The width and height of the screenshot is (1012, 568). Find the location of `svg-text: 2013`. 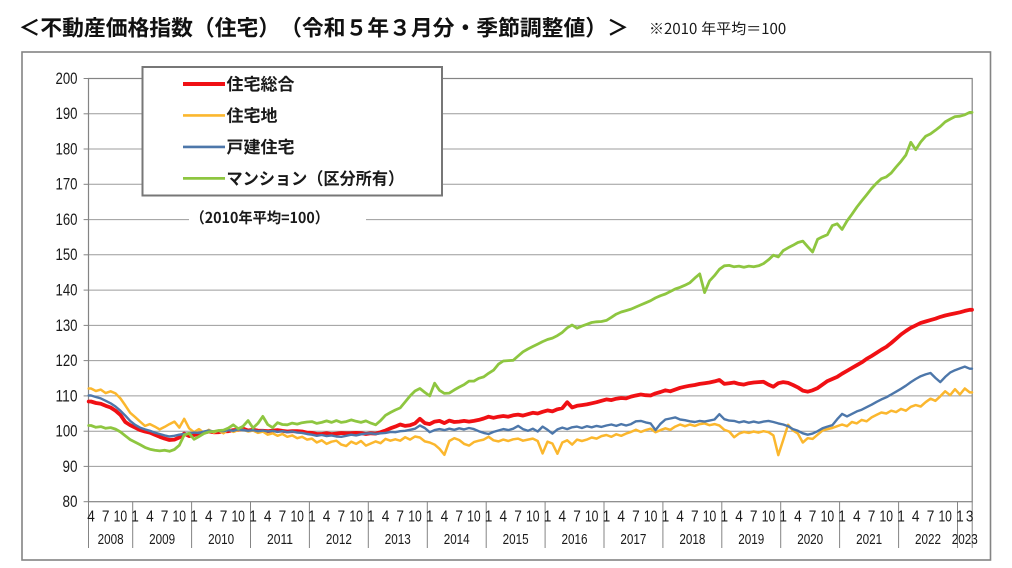

svg-text: 2013 is located at coordinates (398, 540).